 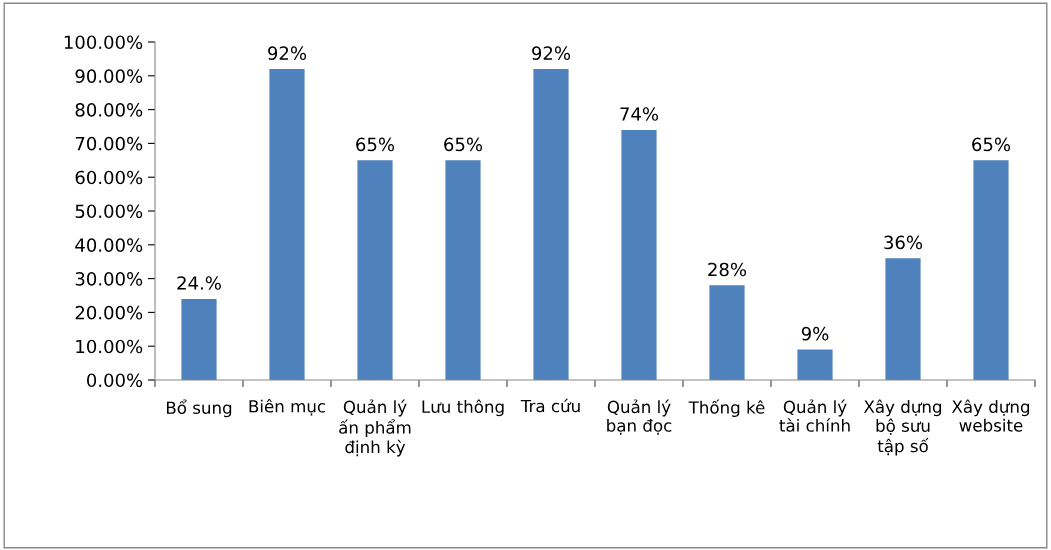 What do you see at coordinates (463, 408) in the screenshot?
I see `x-tick-label: Lưu thông` at bounding box center [463, 408].